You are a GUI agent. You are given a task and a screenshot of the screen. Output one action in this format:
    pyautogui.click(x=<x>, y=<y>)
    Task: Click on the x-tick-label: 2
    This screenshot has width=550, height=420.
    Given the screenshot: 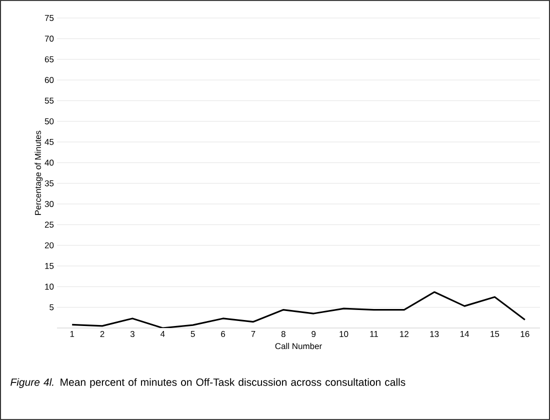 What is the action you would take?
    pyautogui.click(x=102, y=334)
    